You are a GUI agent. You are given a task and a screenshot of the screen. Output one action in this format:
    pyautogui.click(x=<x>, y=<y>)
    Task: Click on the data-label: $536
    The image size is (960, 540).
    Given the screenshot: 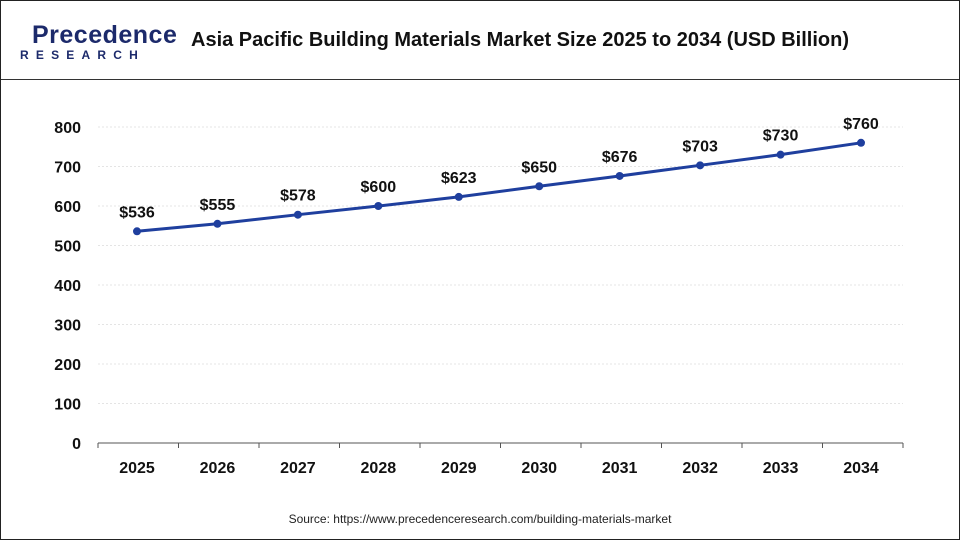 What is the action you would take?
    pyautogui.click(x=137, y=212)
    